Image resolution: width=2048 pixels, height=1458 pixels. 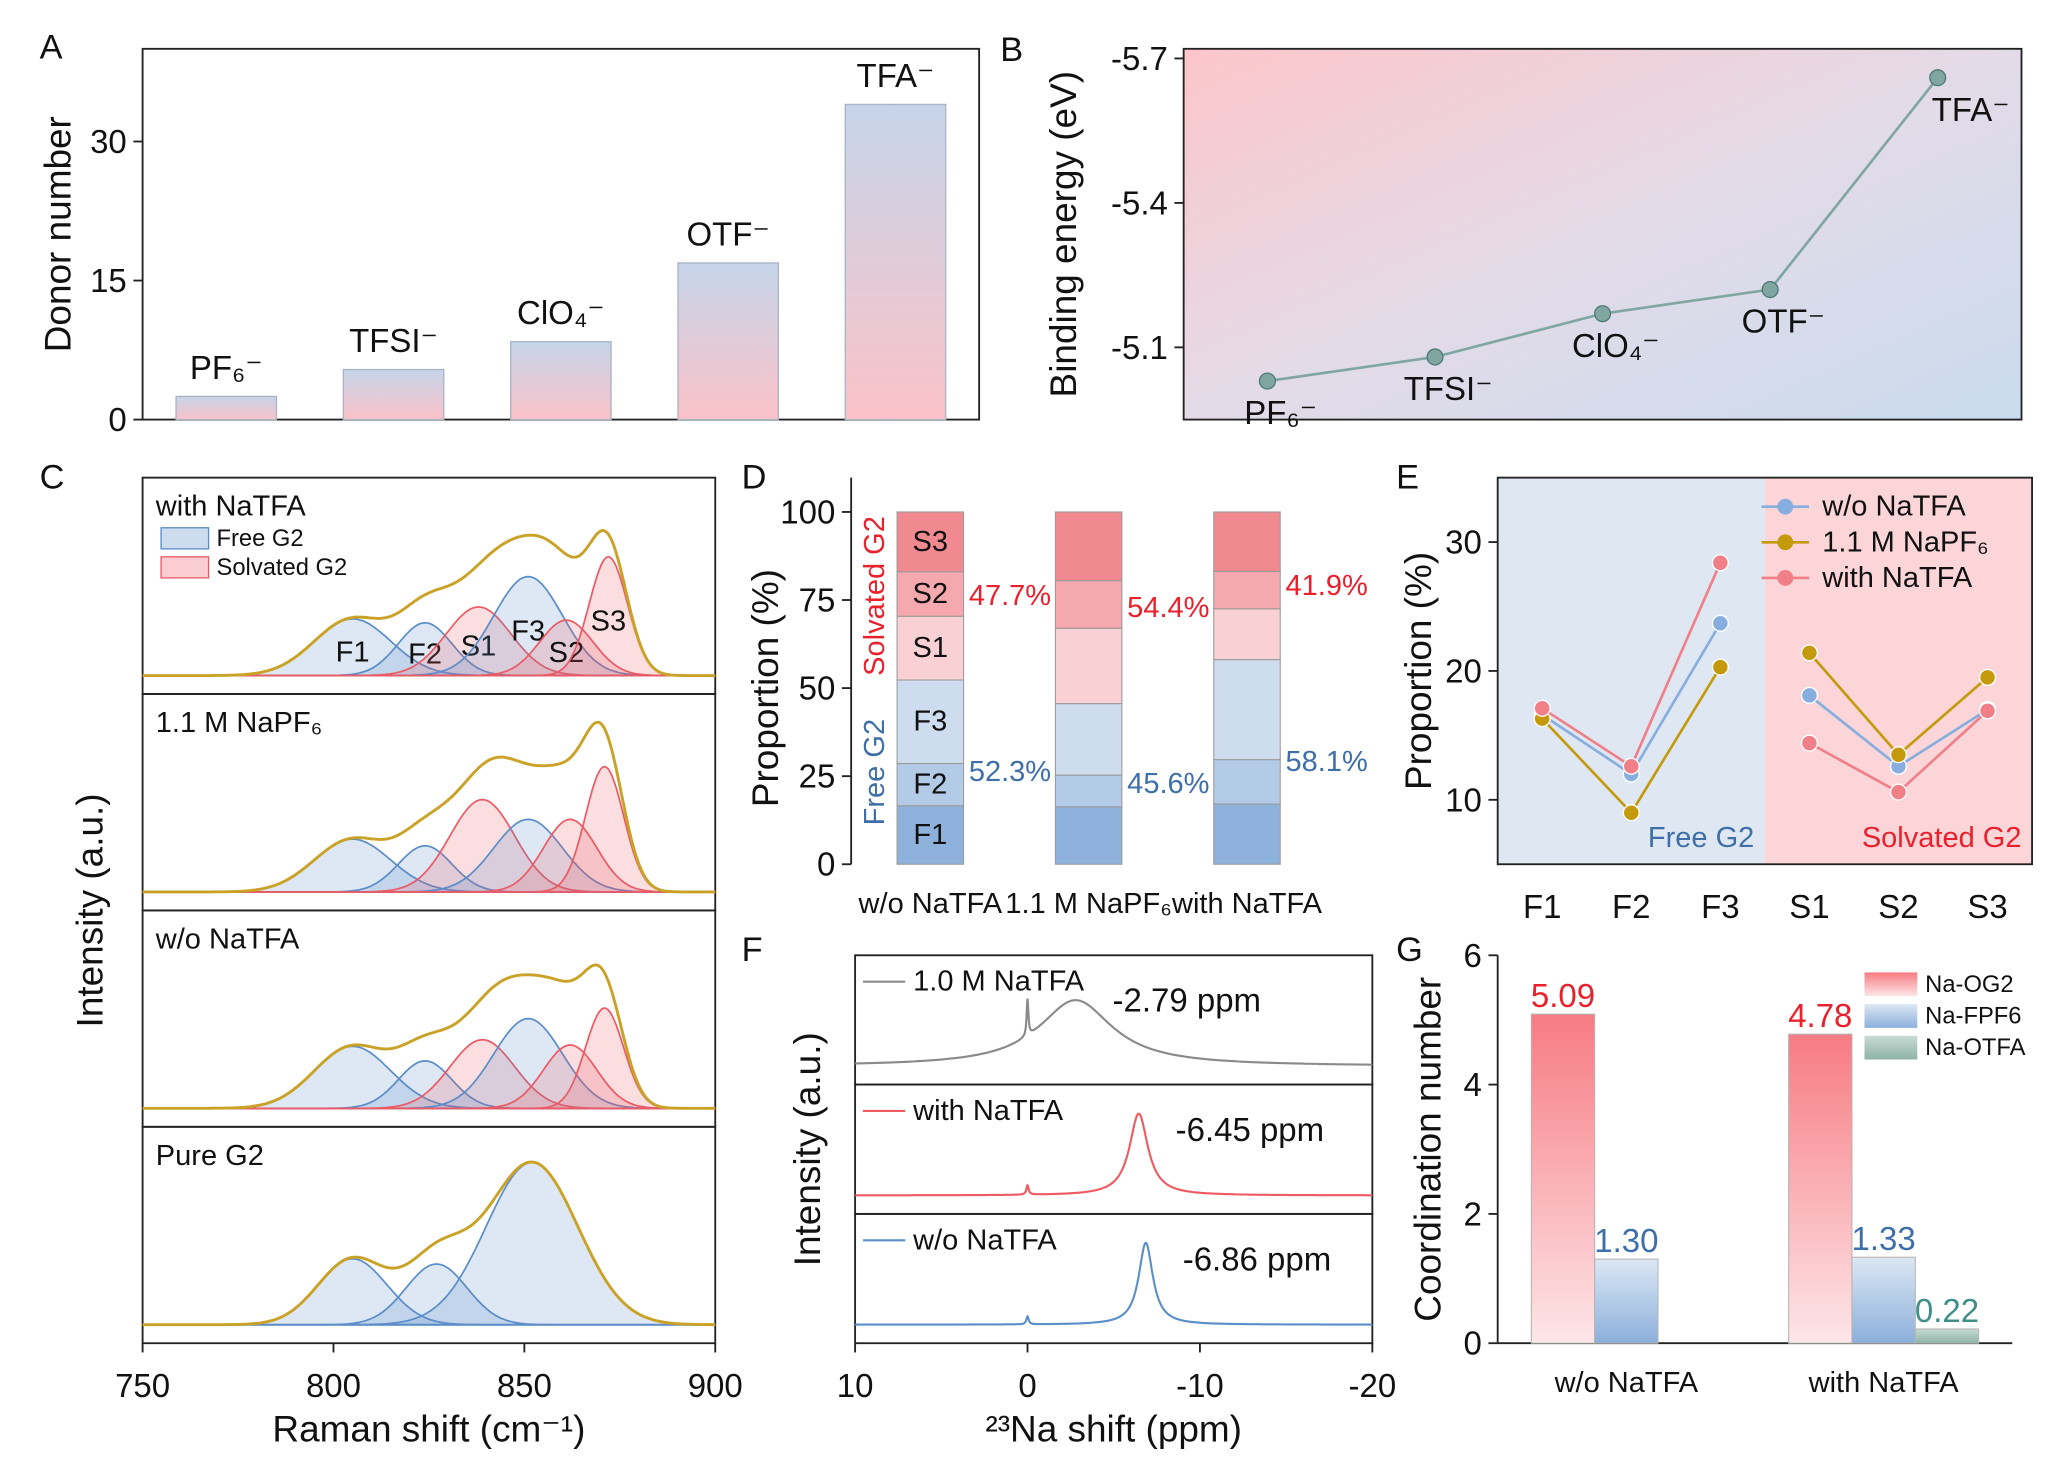 What do you see at coordinates (1473, 1213) in the screenshot?
I see `y-tick-label: 2` at bounding box center [1473, 1213].